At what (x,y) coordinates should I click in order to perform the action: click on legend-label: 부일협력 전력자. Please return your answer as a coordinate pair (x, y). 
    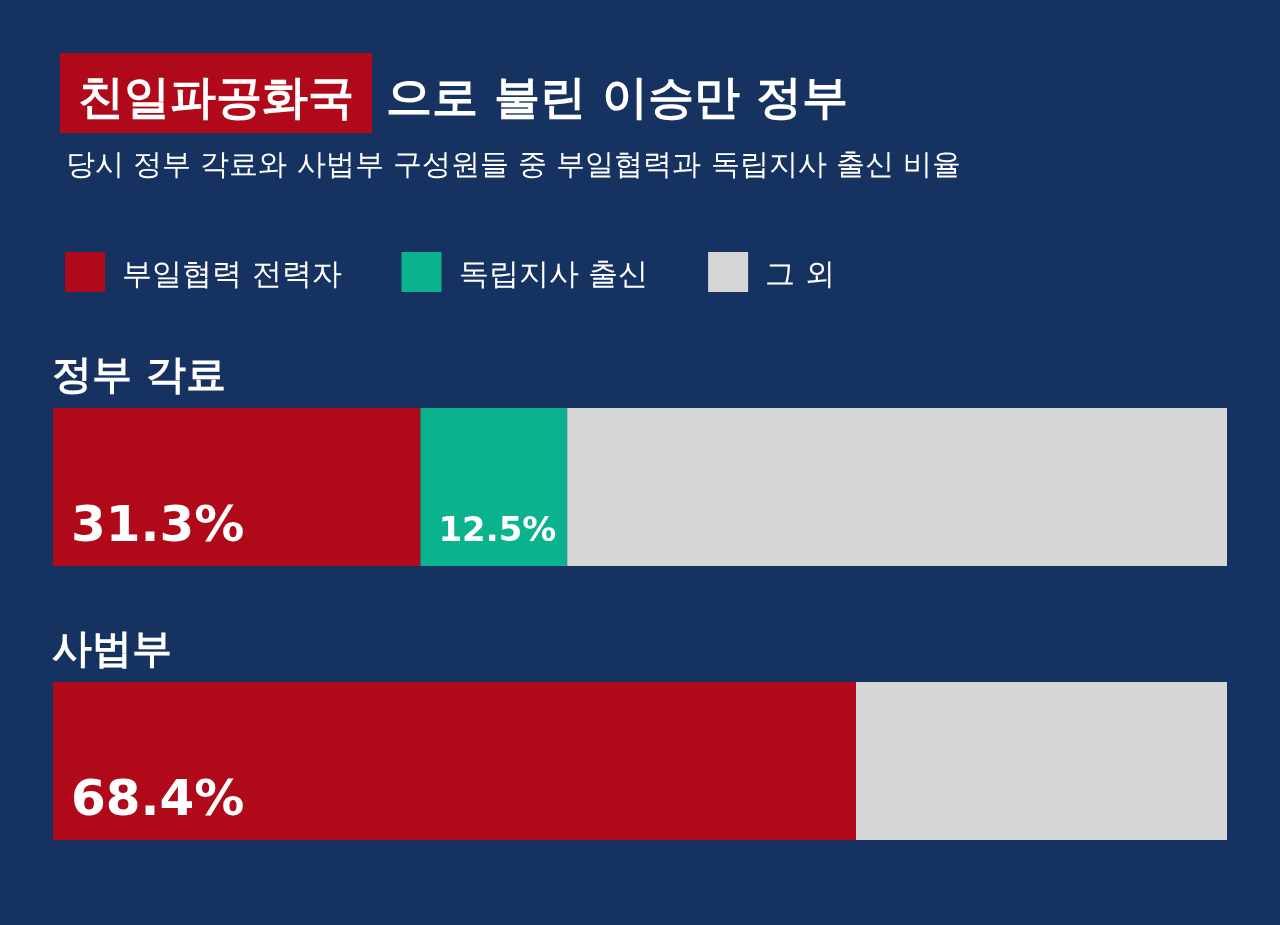
    Looking at the image, I should click on (232, 273).